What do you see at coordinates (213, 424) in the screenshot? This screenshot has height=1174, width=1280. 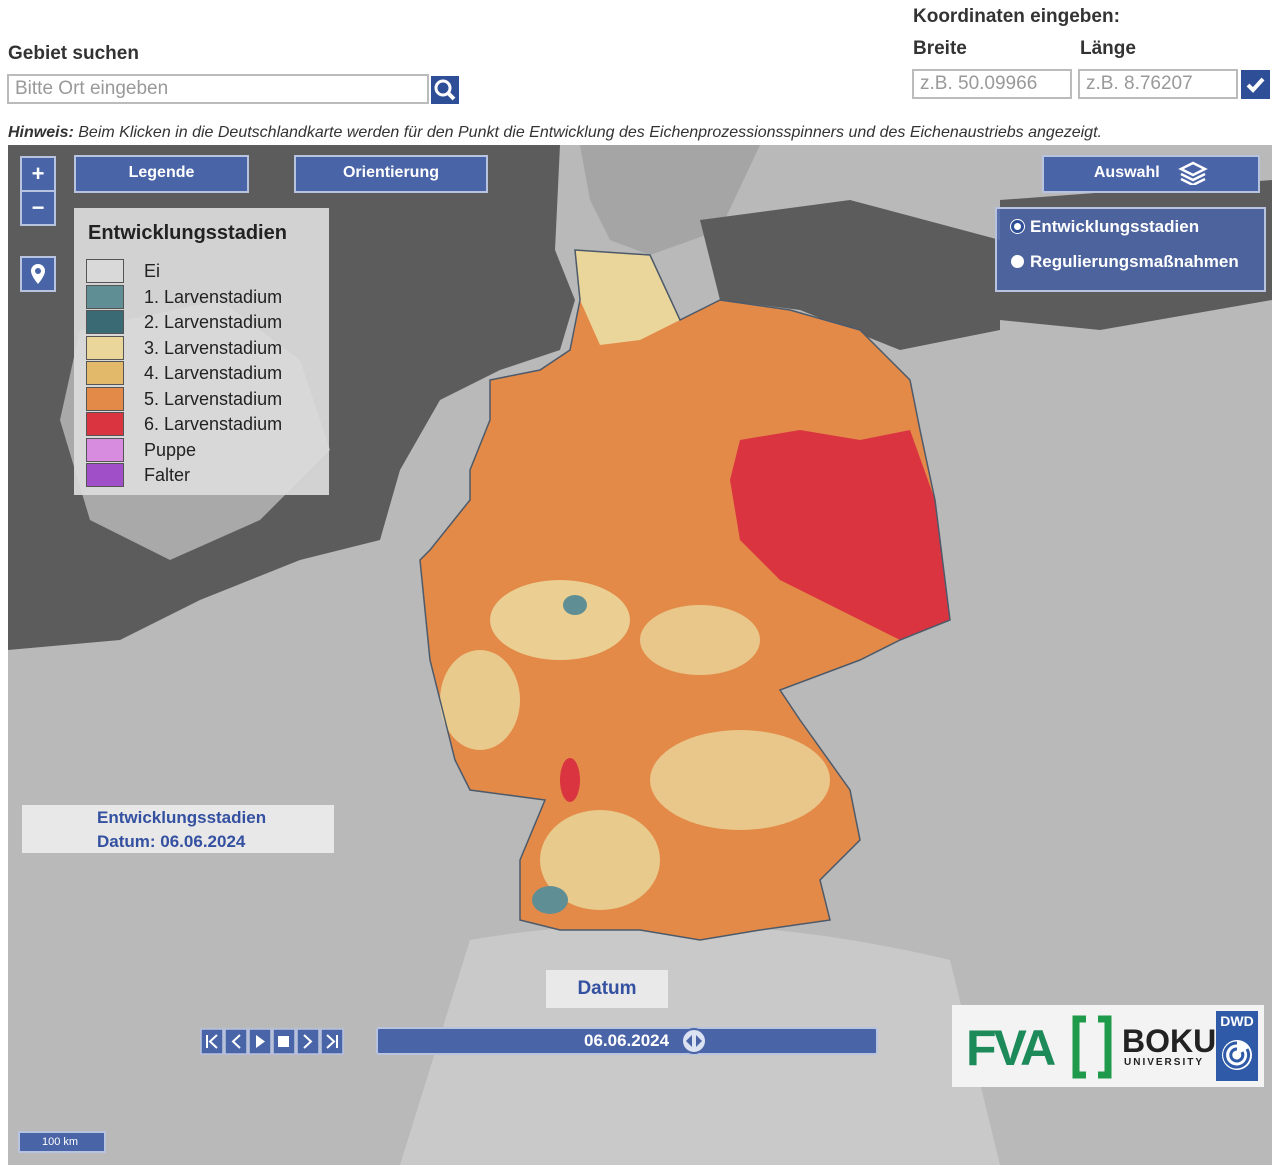 I see `legend-label: 6. Larvenstadium` at bounding box center [213, 424].